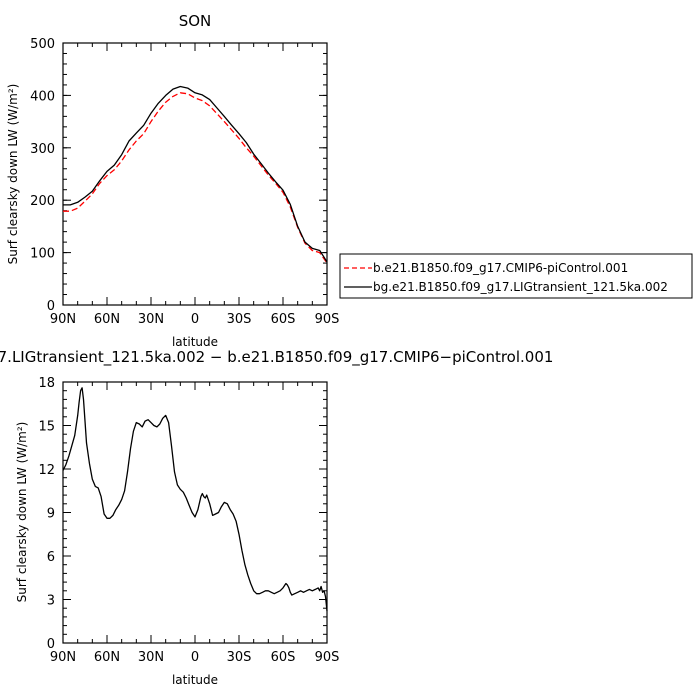  Describe the element at coordinates (42, 96) in the screenshot. I see `top-y-tick-label: 400` at that location.